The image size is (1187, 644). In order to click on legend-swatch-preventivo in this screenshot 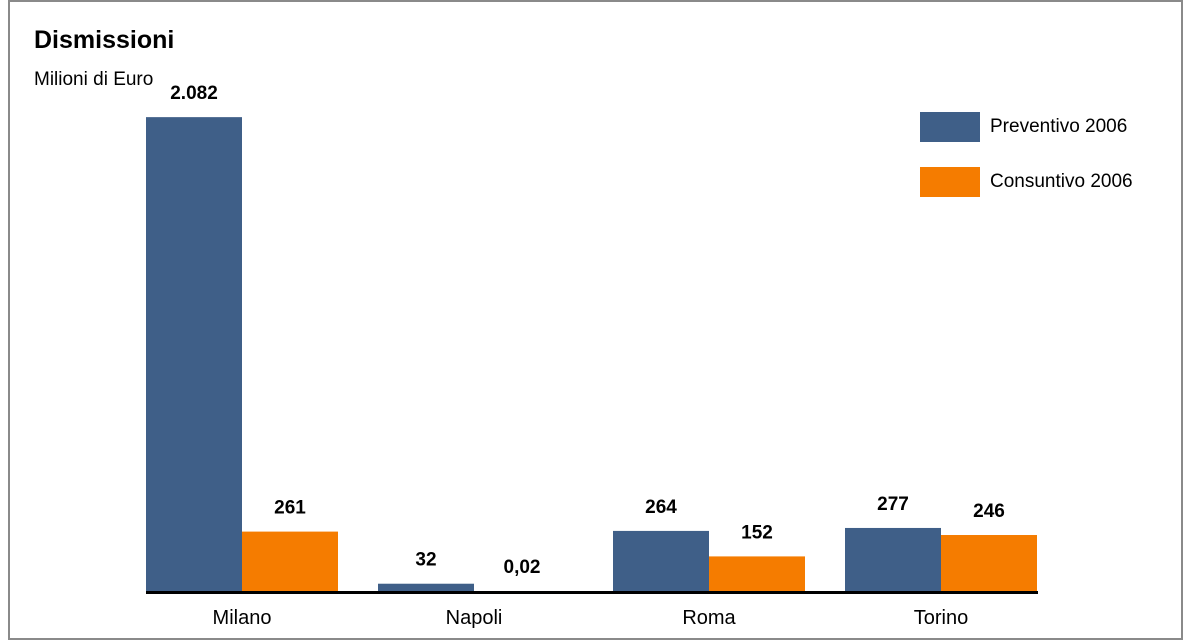, I will do `click(950, 127)`.